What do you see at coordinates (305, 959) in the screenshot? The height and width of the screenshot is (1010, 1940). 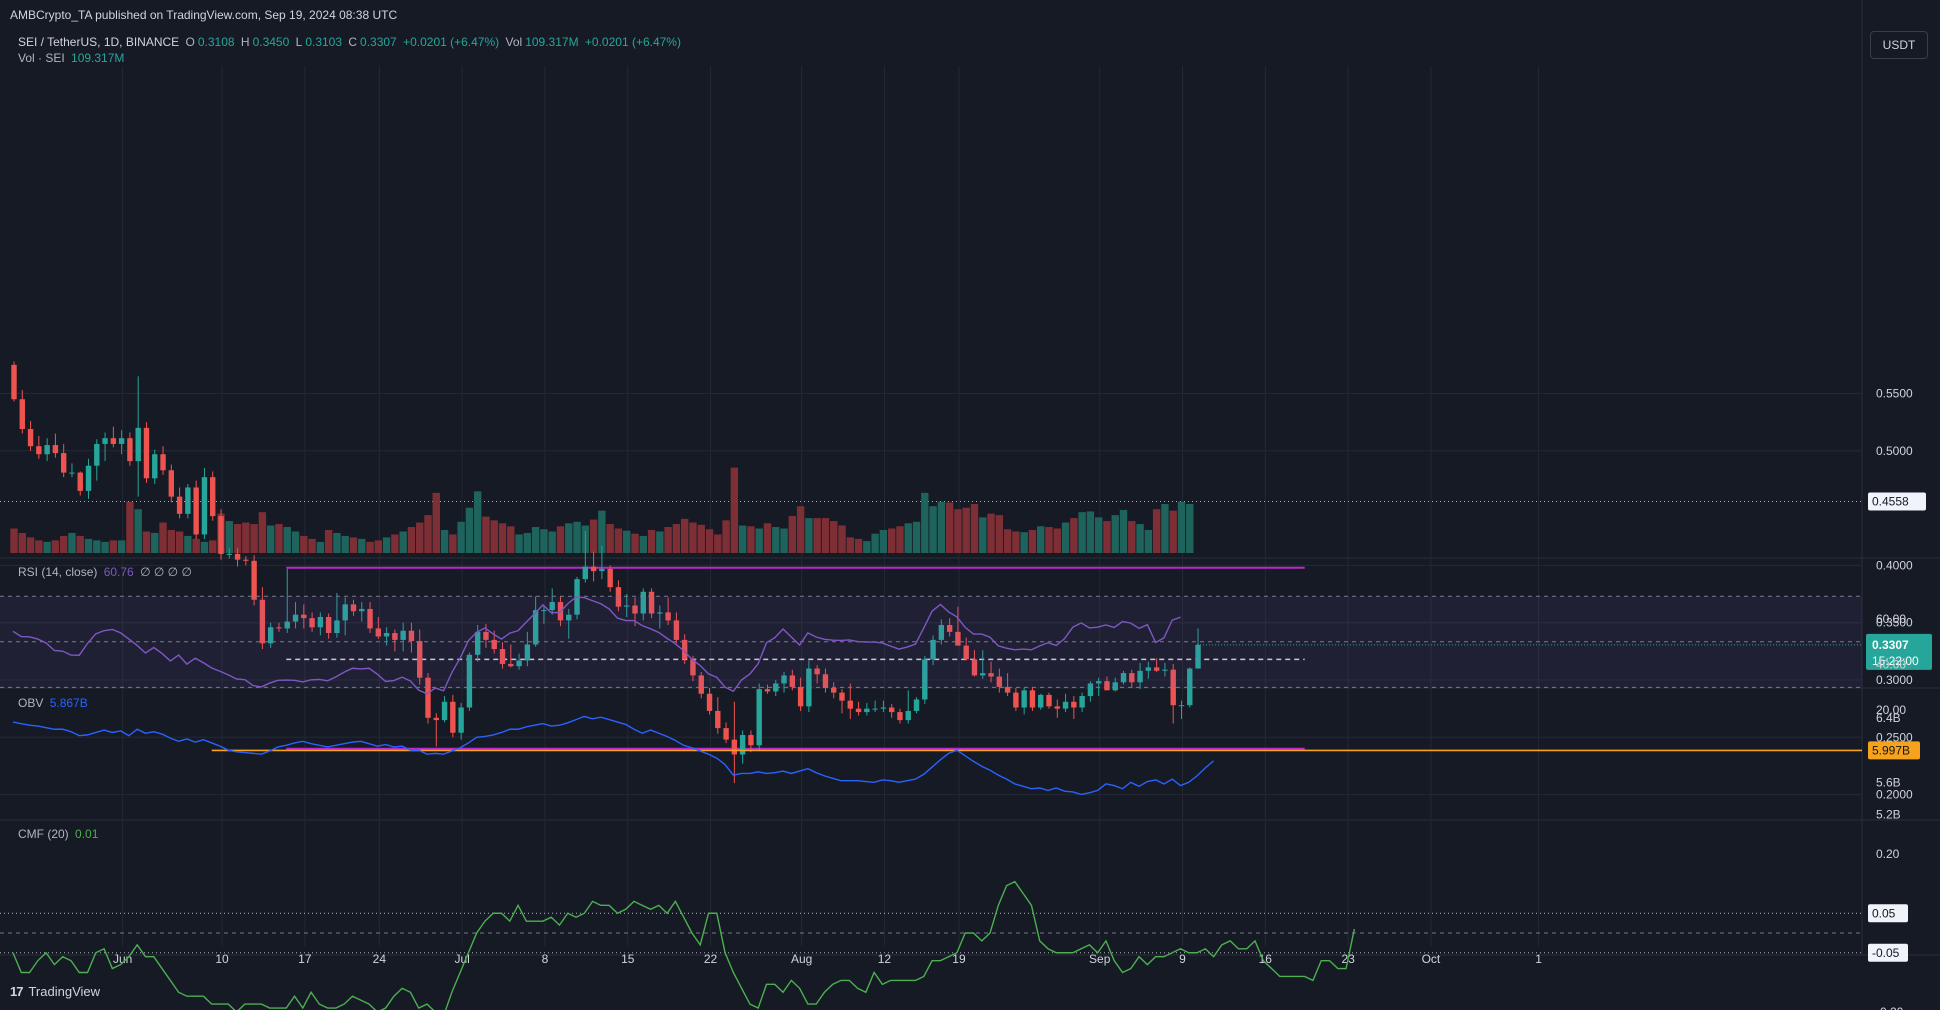 I see `time-tick-label: 17` at bounding box center [305, 959].